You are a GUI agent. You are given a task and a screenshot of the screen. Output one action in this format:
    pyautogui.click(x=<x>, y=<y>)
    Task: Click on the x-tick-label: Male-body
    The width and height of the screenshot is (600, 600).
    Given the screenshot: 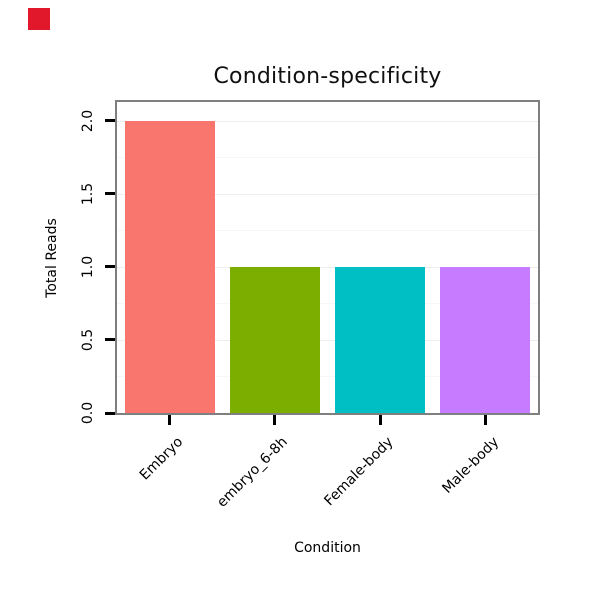 What is the action you would take?
    pyautogui.click(x=470, y=465)
    